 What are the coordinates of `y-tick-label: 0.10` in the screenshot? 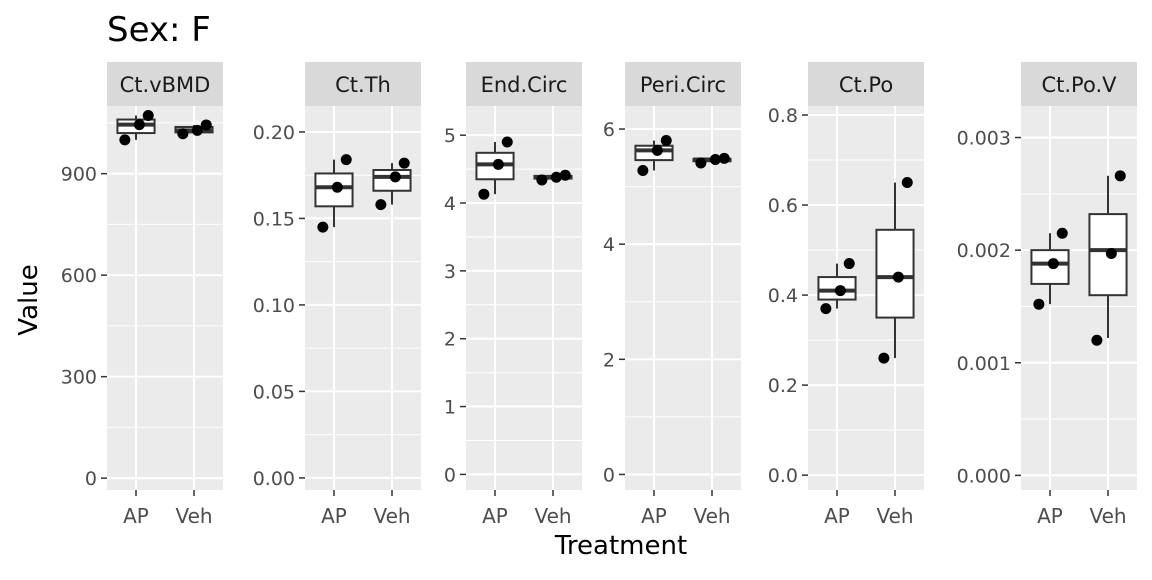 It's located at (274, 306).